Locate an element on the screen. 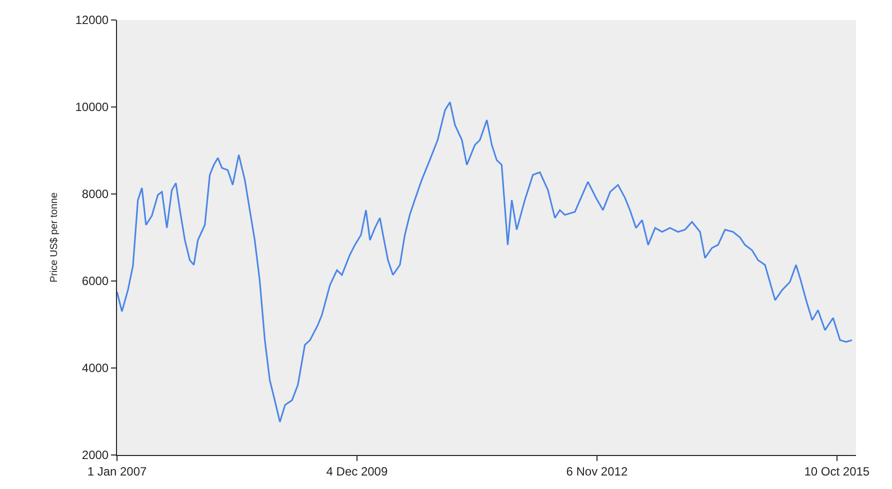 The image size is (892, 489). y-tick-label: 10000 is located at coordinates (92, 107).